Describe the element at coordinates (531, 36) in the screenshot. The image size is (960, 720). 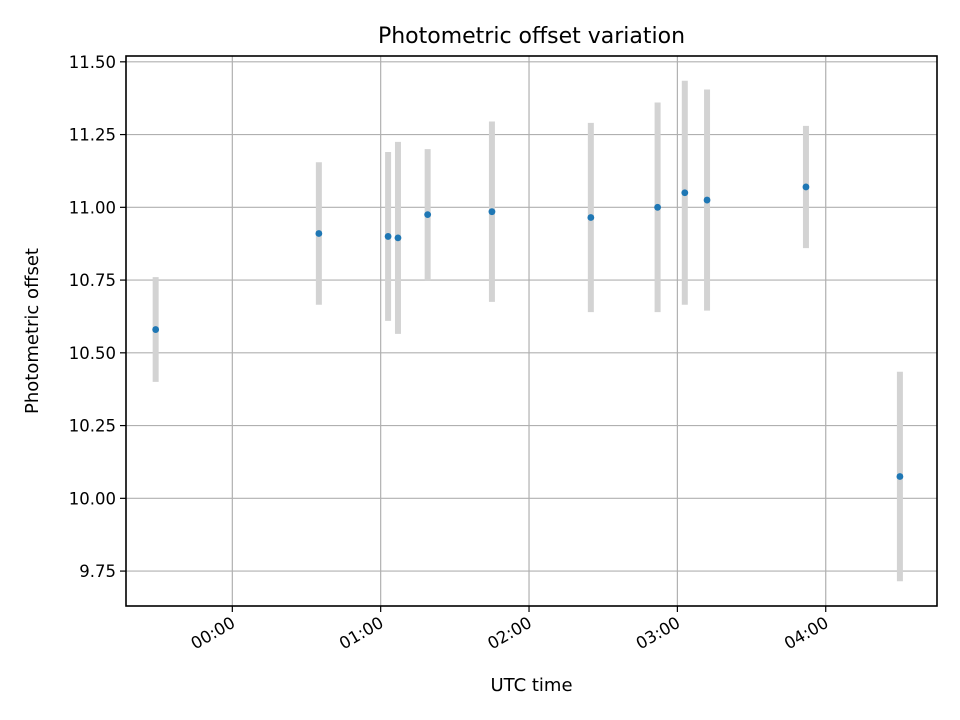
I see `chart-title: Photometric offset variation` at that location.